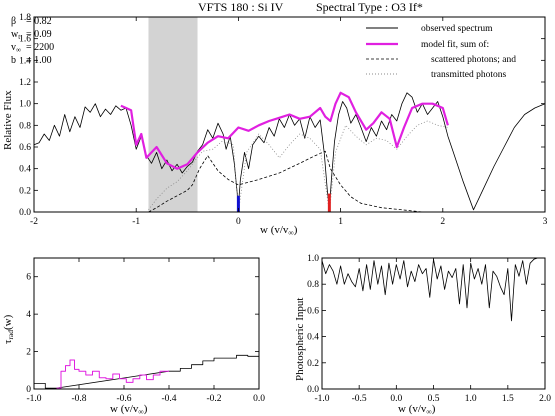 This screenshot has width=555, height=416. What do you see at coordinates (32, 48) in the screenshot?
I see `param-vinf: v∞ = 2200` at bounding box center [32, 48].